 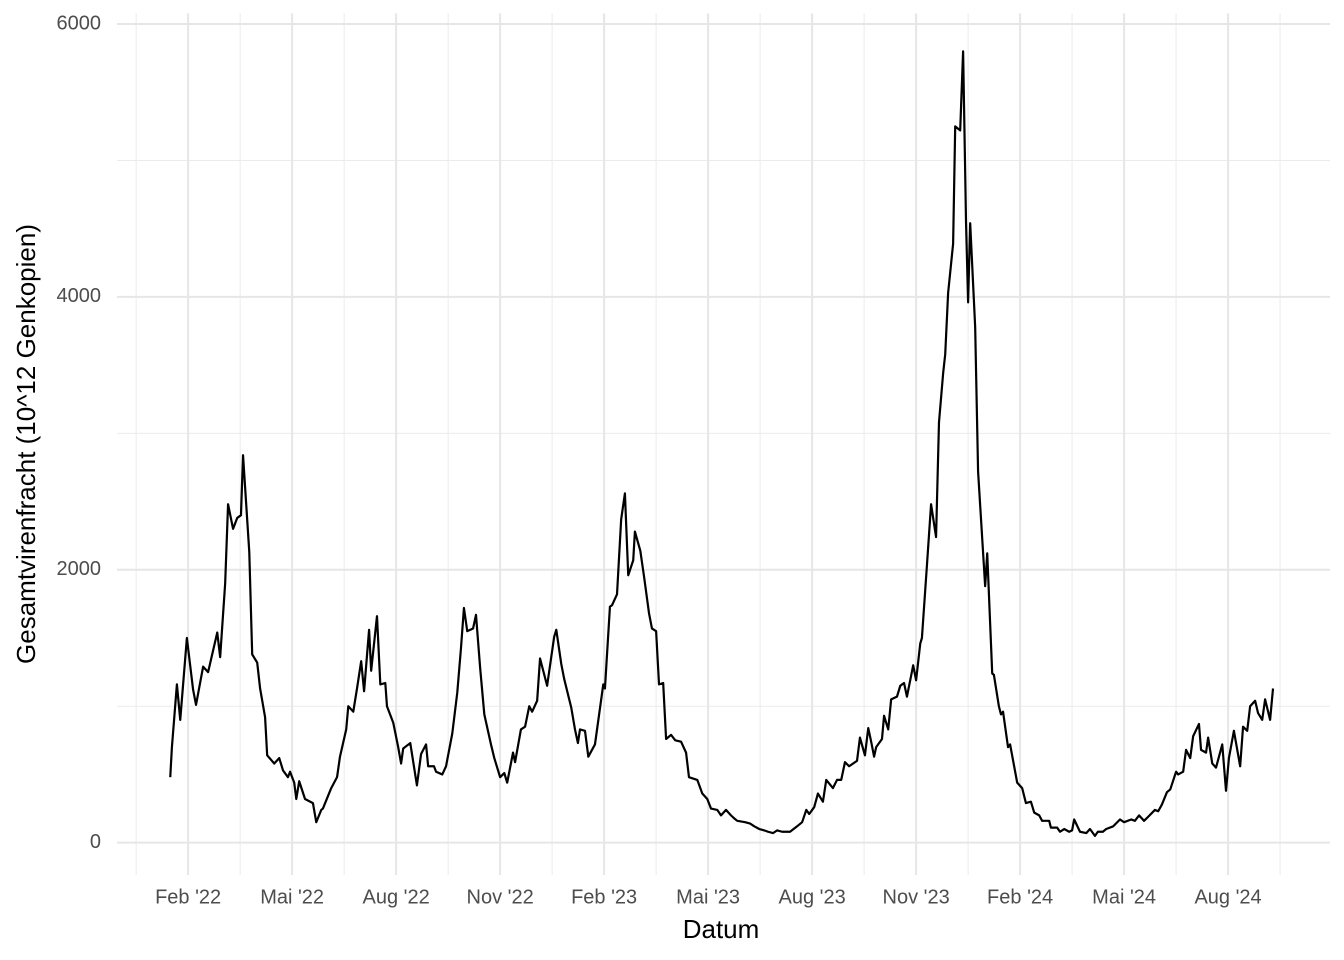 What do you see at coordinates (1124, 897) in the screenshot?
I see `x-tick-label: Mai '24` at bounding box center [1124, 897].